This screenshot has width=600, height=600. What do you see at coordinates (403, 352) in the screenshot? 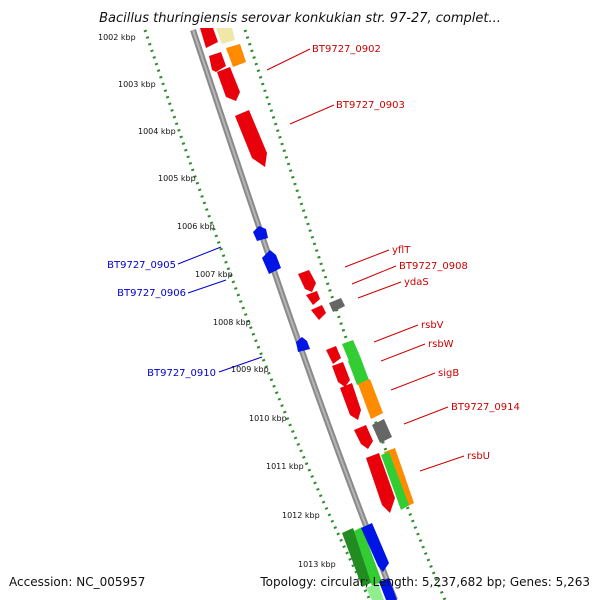
I see `leader-rsbW` at bounding box center [403, 352].